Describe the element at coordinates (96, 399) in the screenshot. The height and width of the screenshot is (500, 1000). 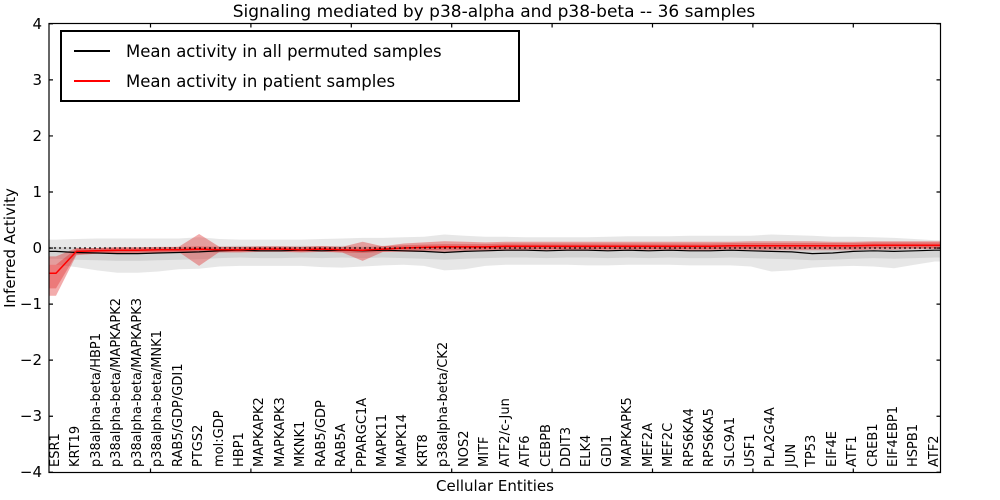
I see `x-tick-label: p38alpha-beta/HBP1` at that location.